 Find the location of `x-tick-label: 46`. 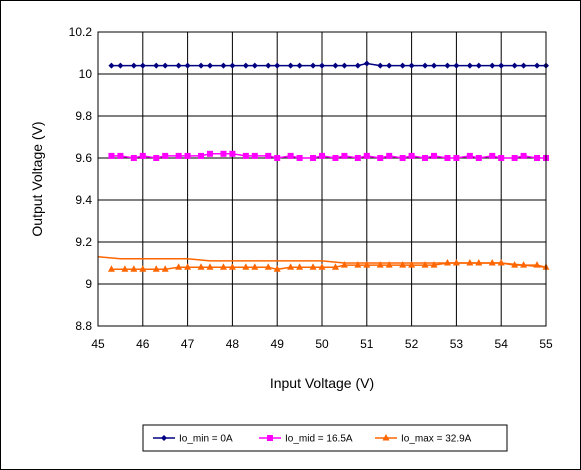

x-tick-label: 46 is located at coordinates (143, 344).